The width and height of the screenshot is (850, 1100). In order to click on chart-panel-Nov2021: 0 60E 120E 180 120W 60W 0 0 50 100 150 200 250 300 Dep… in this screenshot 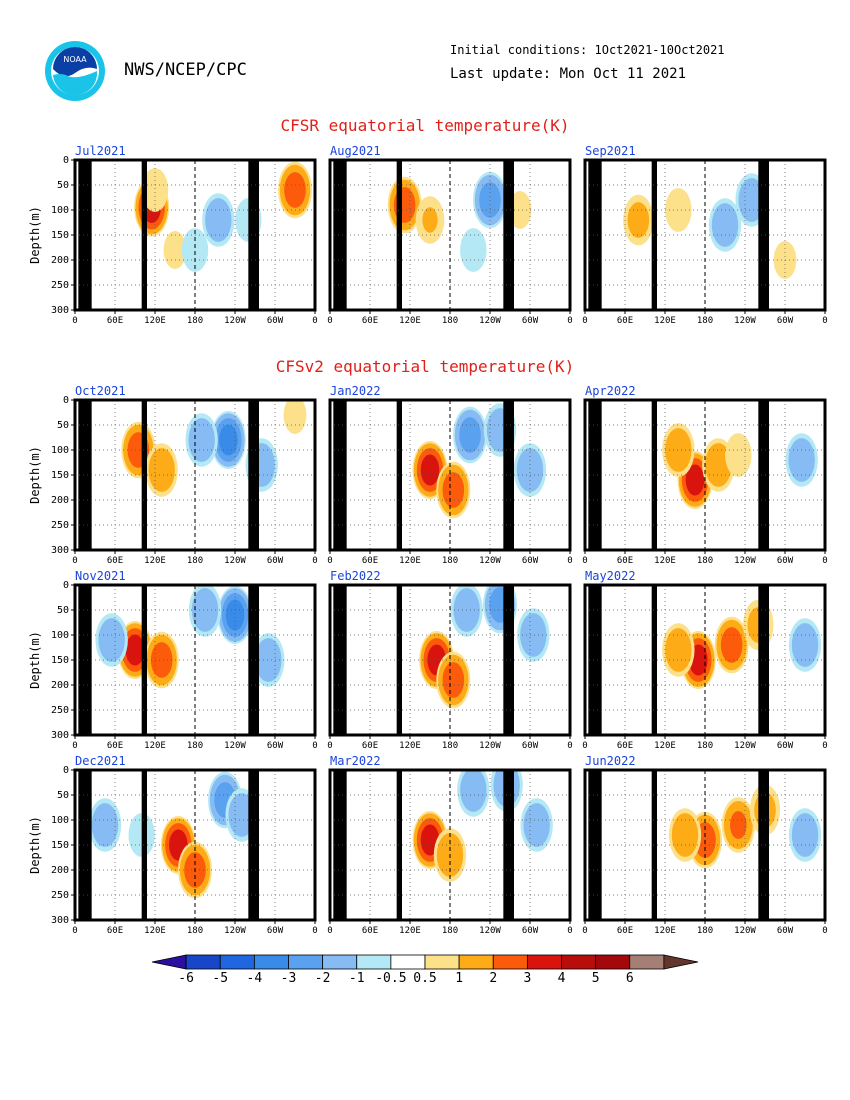, I will do `click(173, 660)`.